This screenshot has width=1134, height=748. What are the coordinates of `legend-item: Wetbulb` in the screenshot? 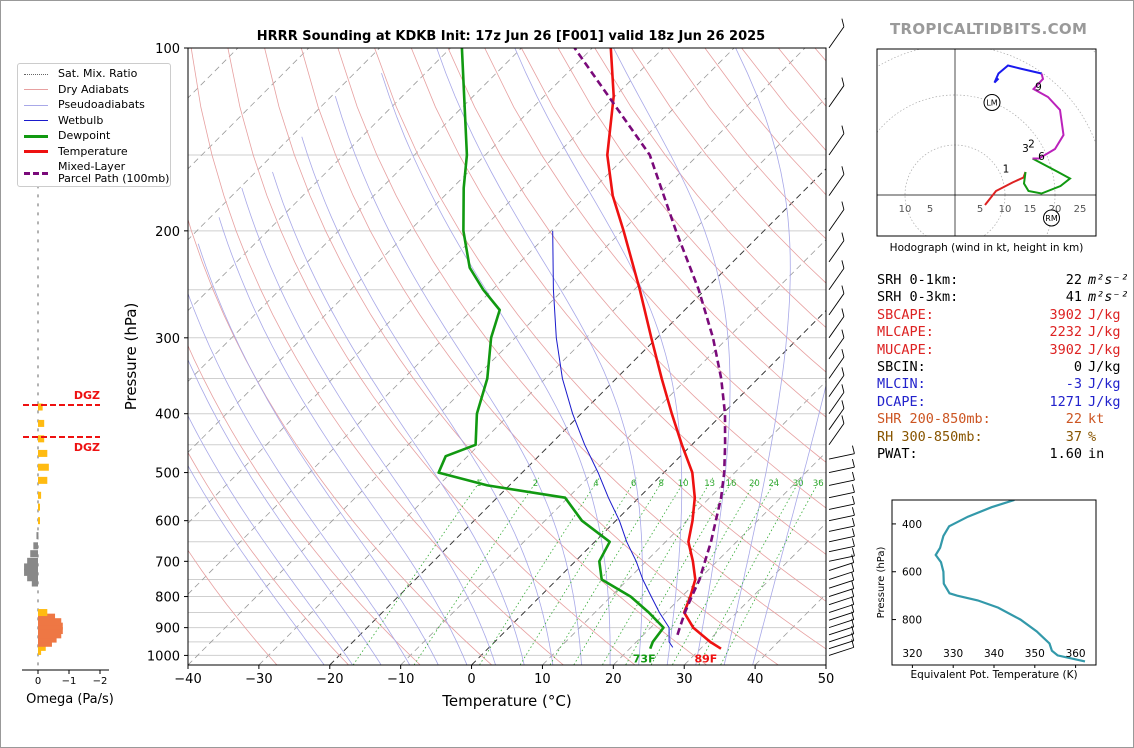 It's located at (64, 120).